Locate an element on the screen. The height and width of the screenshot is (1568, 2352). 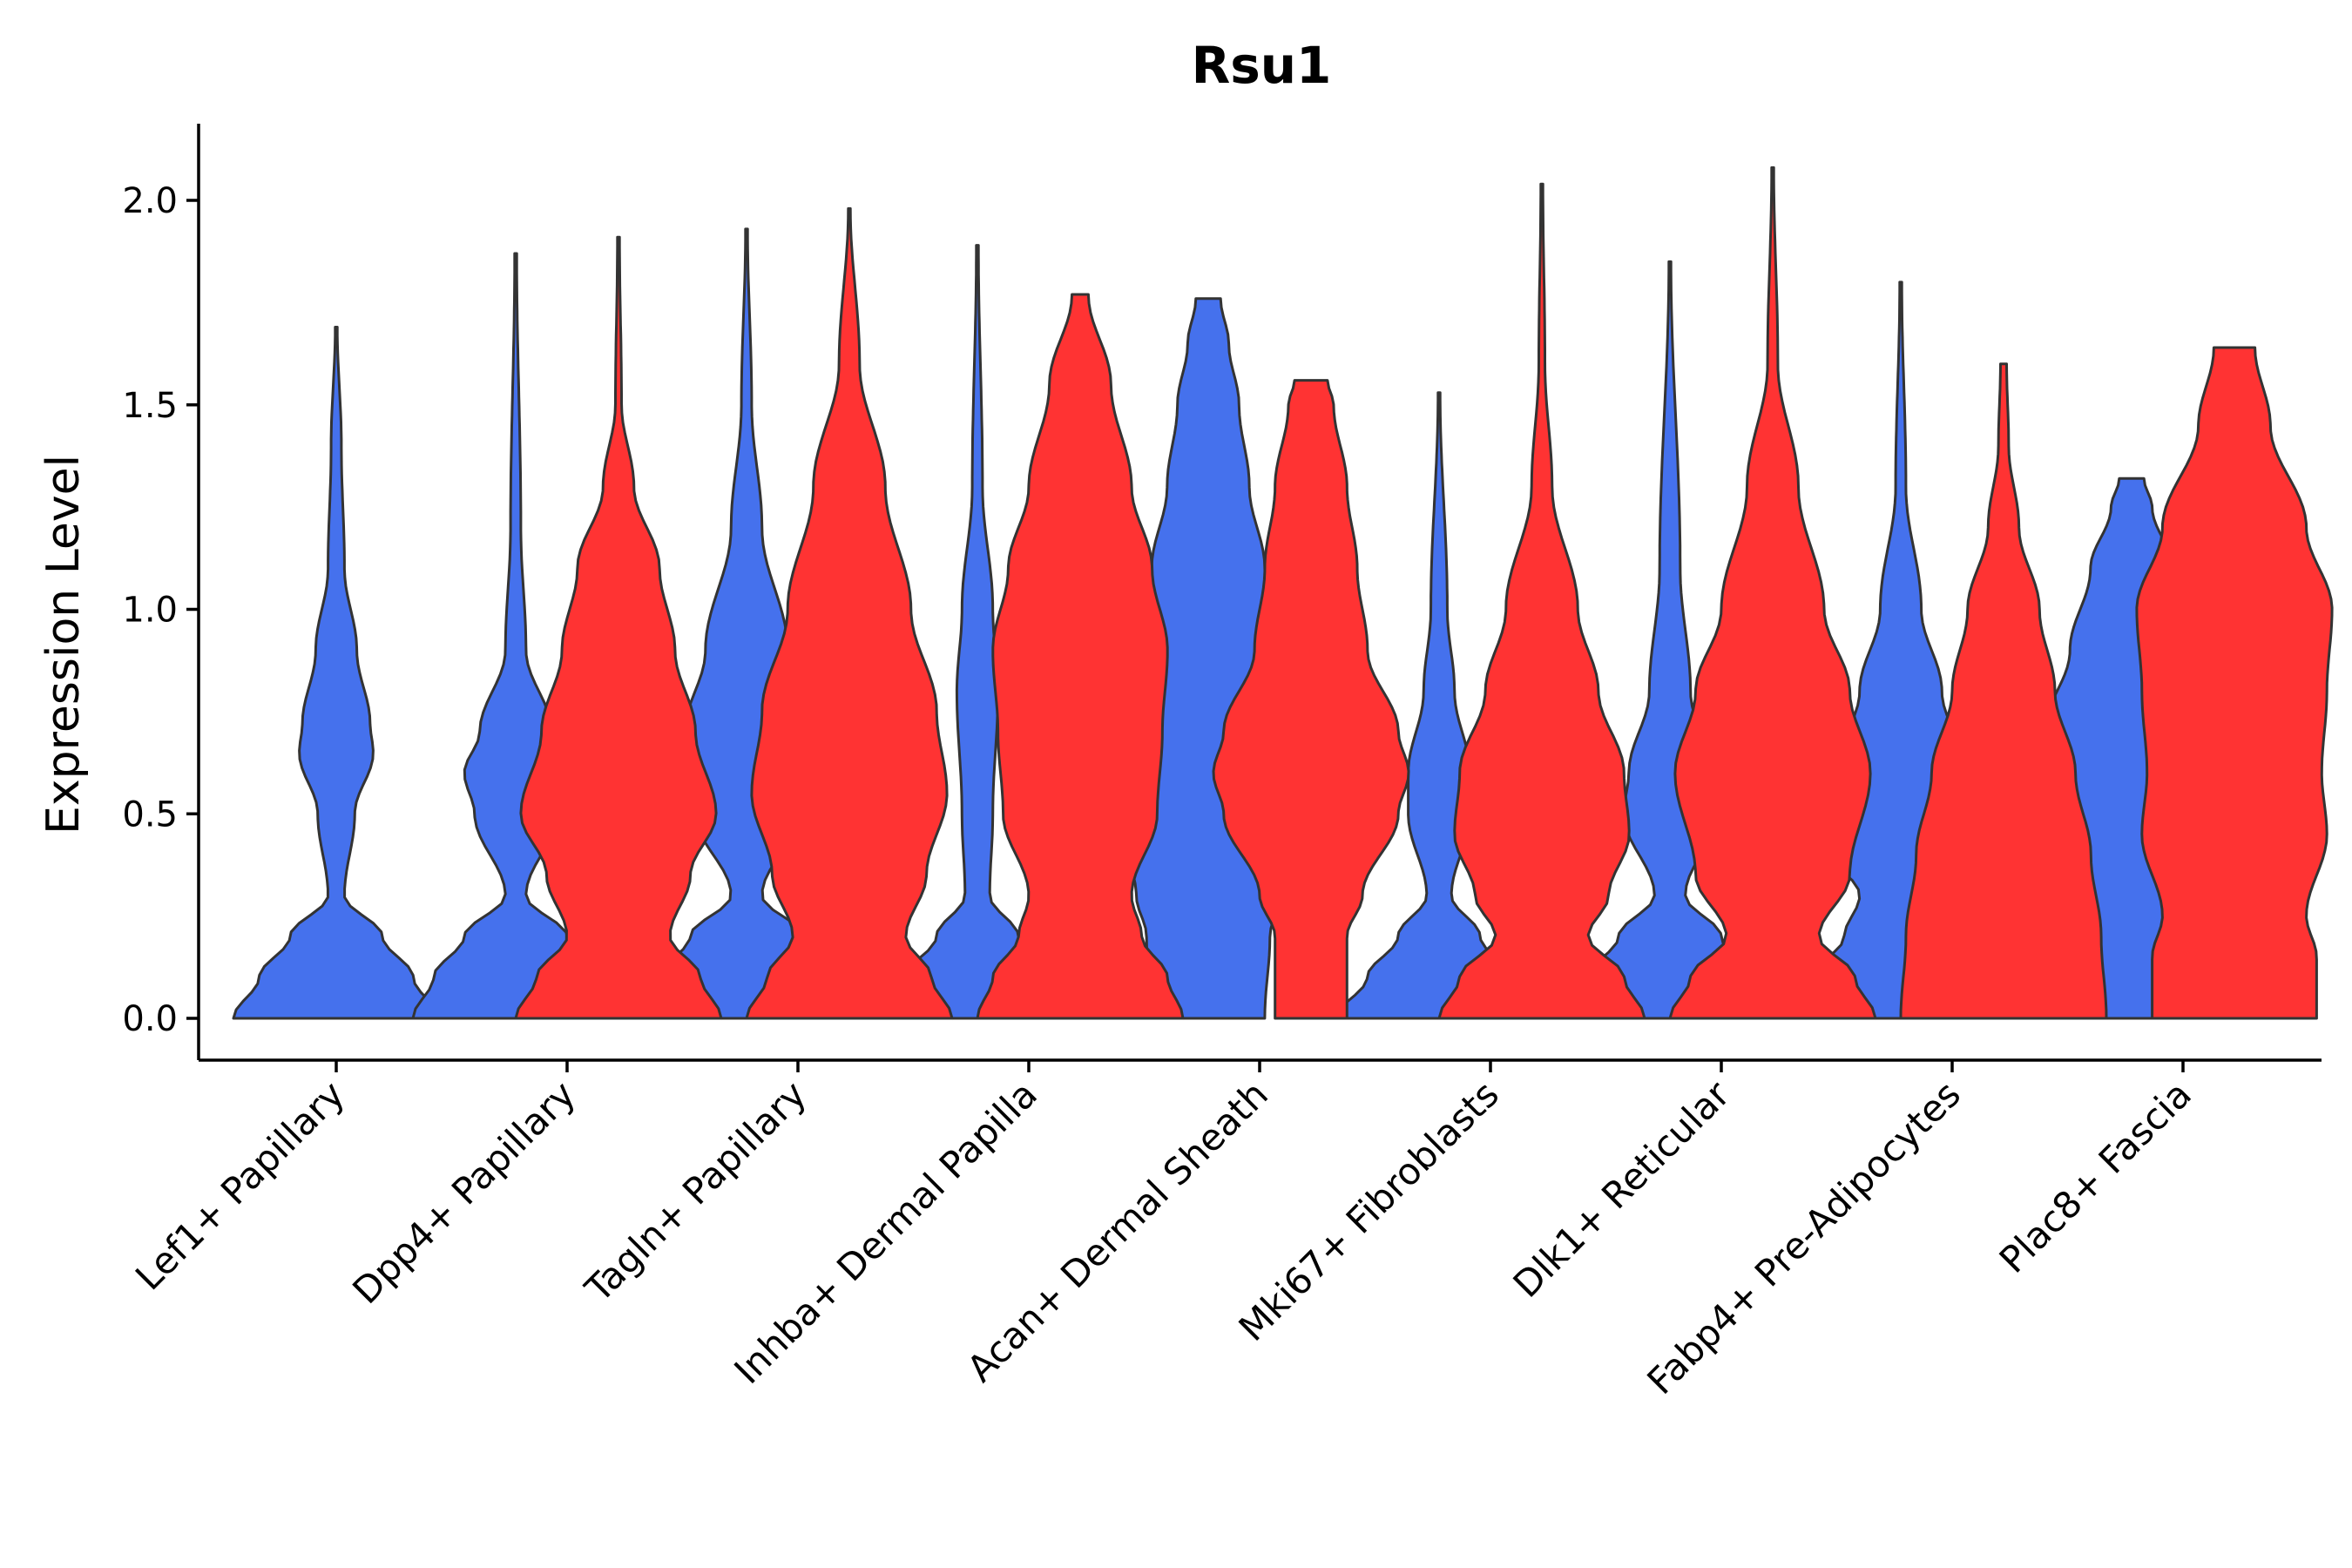
y-tick-label: 1.5 is located at coordinates (150, 406).